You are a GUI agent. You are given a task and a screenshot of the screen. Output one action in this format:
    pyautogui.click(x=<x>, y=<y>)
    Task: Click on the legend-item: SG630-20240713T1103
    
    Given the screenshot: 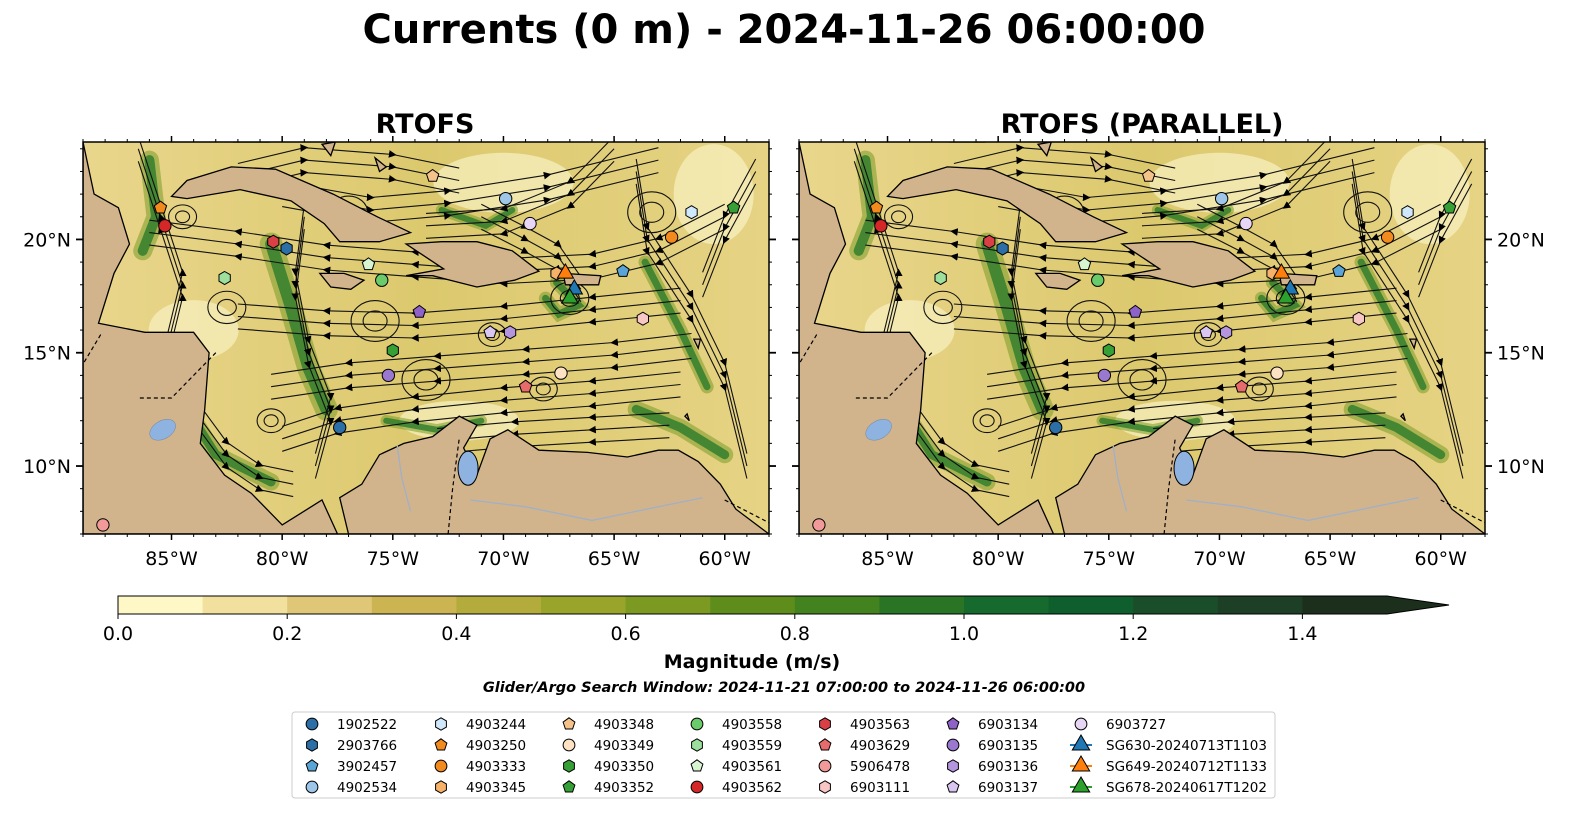 What is the action you would take?
    pyautogui.click(x=1168, y=744)
    